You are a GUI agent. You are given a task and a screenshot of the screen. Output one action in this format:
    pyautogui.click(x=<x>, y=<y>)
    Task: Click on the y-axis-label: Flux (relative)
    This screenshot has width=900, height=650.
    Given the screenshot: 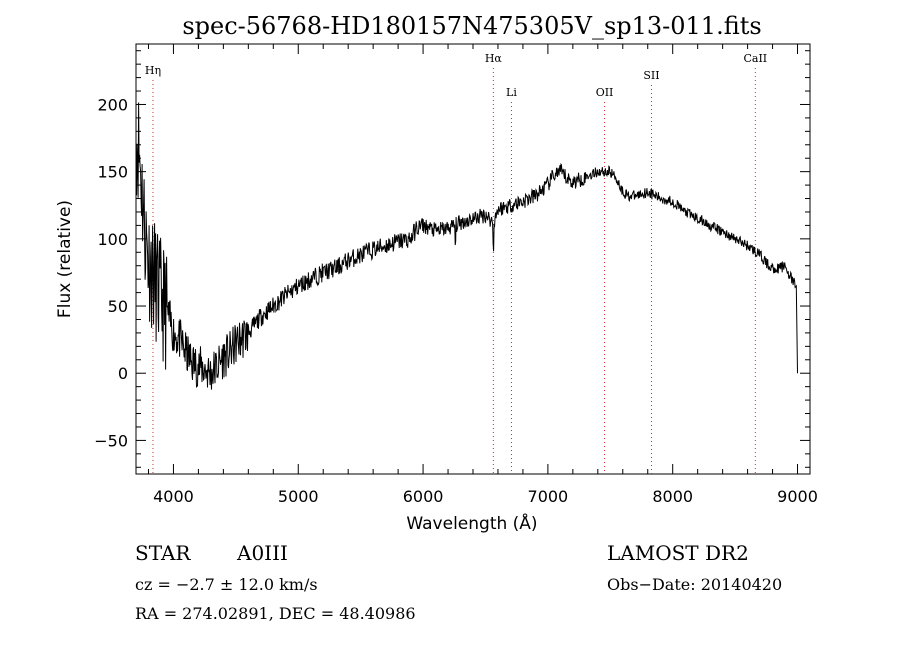 What is the action you would take?
    pyautogui.click(x=65, y=259)
    